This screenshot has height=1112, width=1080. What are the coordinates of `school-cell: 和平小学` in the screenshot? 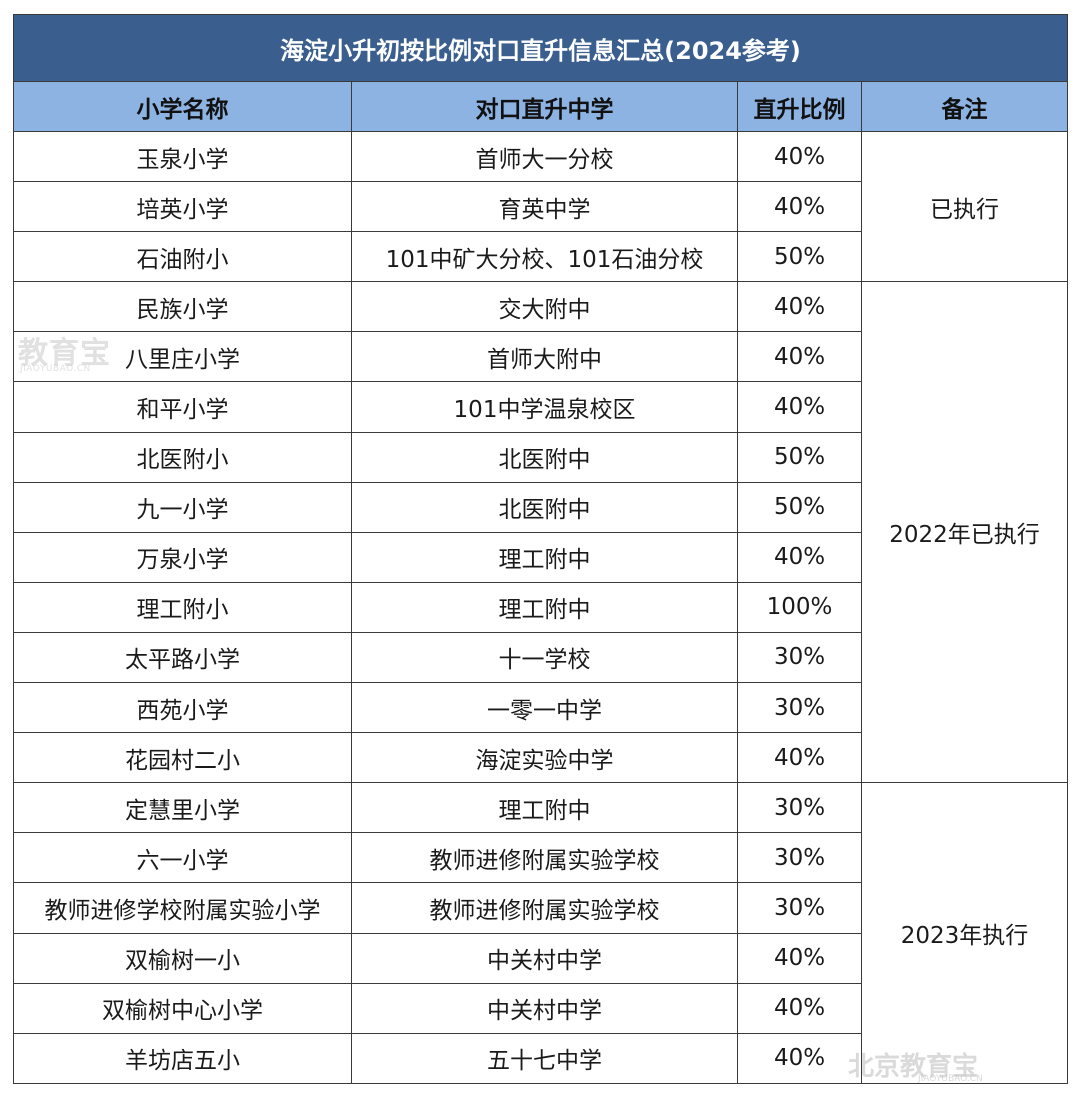 It's located at (182, 407).